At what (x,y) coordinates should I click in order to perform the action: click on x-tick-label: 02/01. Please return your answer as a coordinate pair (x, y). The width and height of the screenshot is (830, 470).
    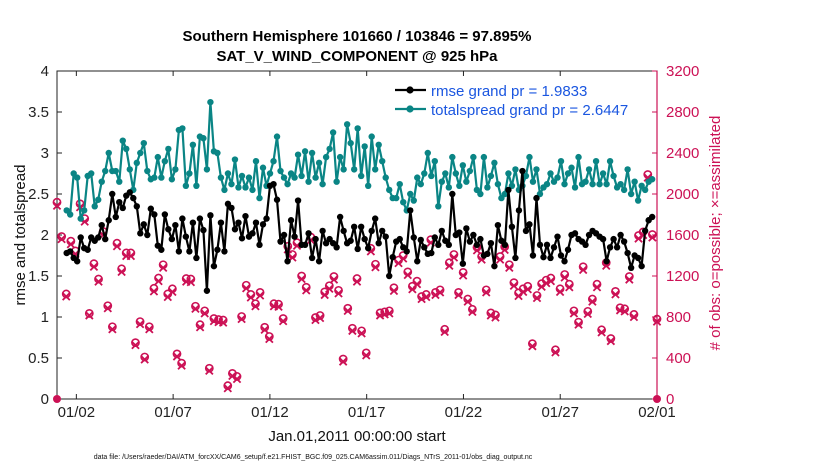
    Looking at the image, I should click on (657, 412).